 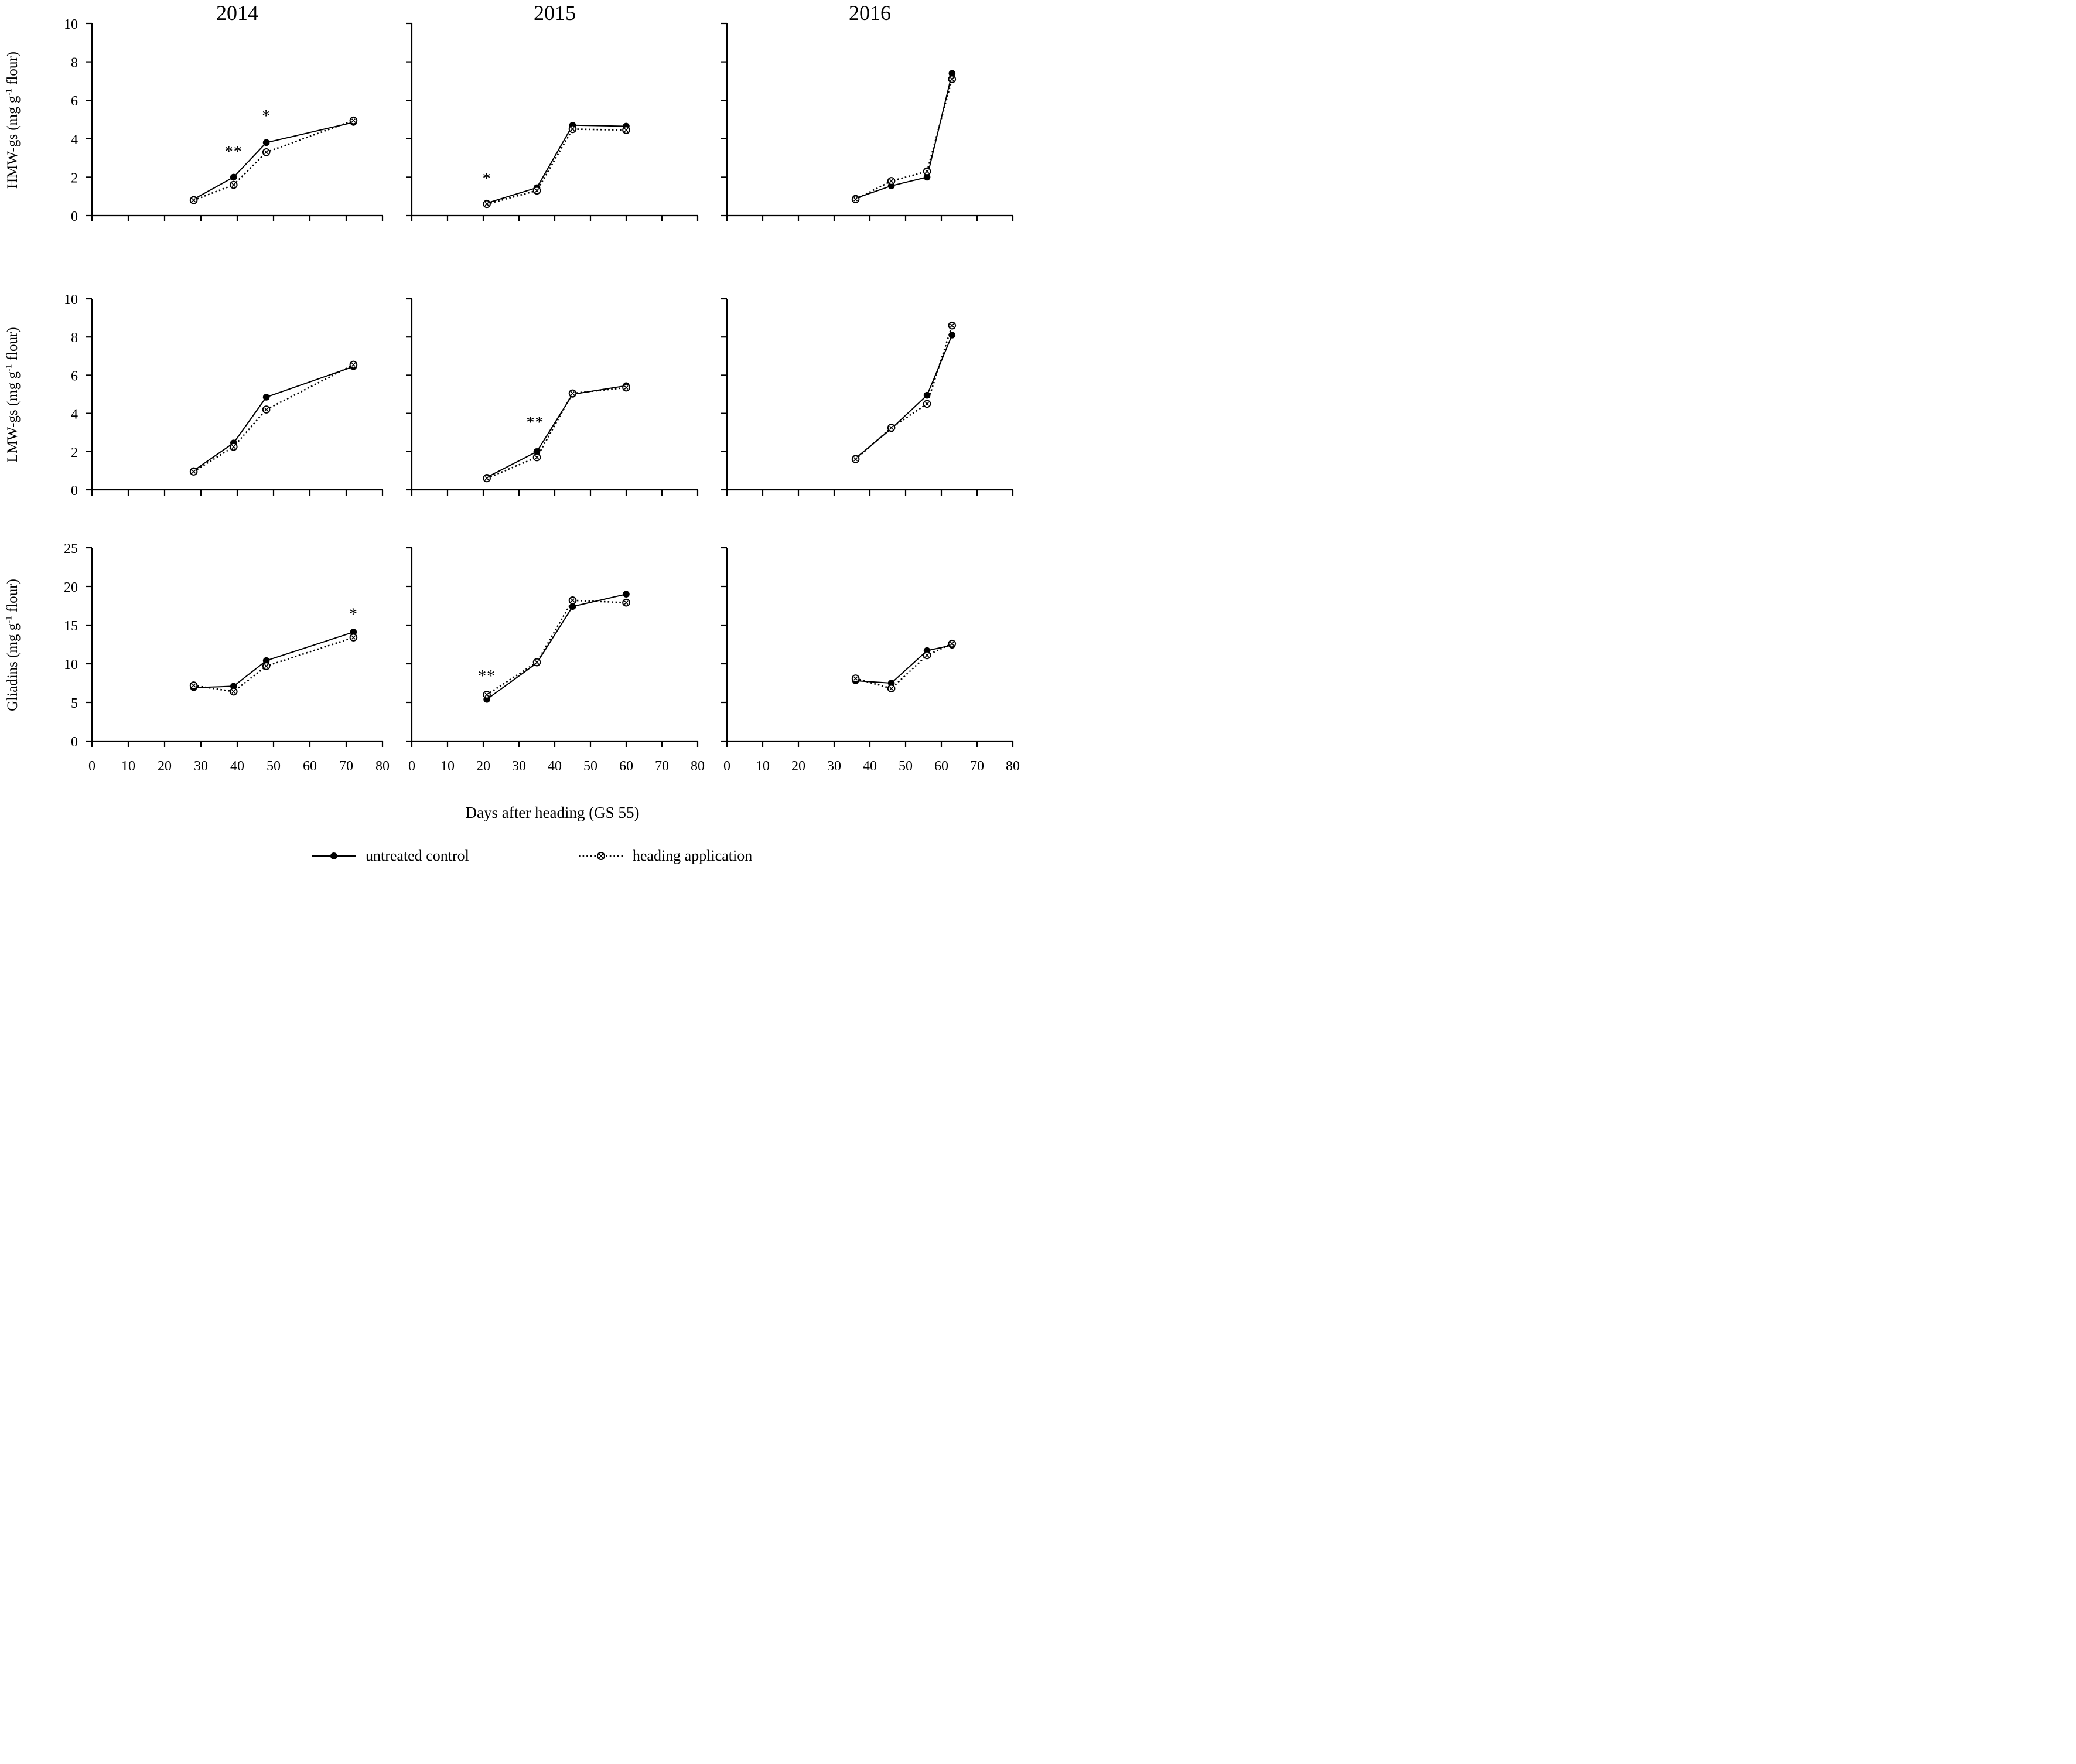 I want to click on y-tick-label: 25, so click(x=71, y=549).